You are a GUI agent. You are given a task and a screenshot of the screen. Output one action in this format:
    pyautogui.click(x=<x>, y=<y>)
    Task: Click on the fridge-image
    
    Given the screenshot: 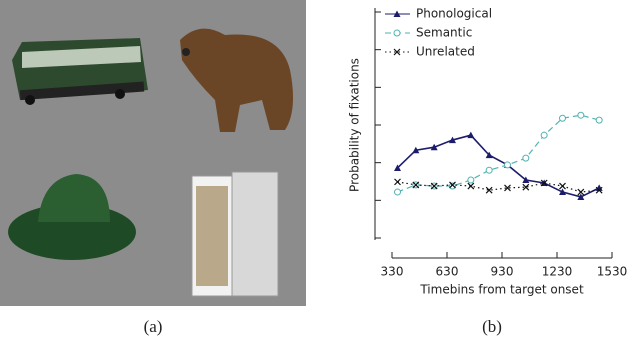 What is the action you would take?
    pyautogui.click(x=235, y=234)
    